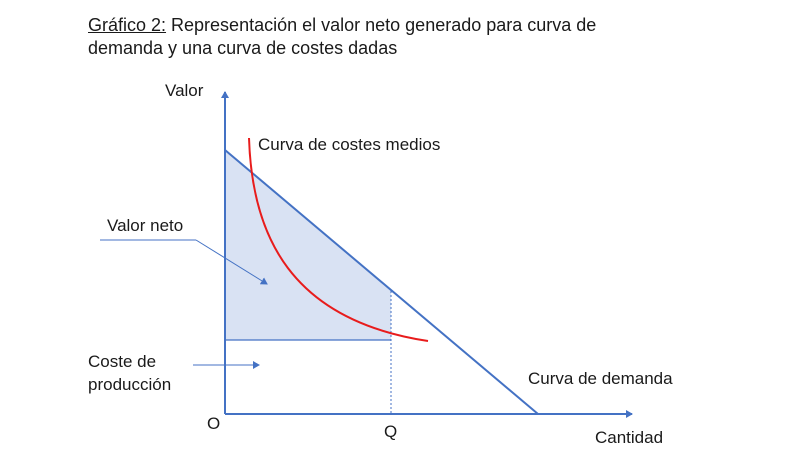  Describe the element at coordinates (243, 48) in the screenshot. I see `title-line2: demanda y una curva de costes dadas` at that location.